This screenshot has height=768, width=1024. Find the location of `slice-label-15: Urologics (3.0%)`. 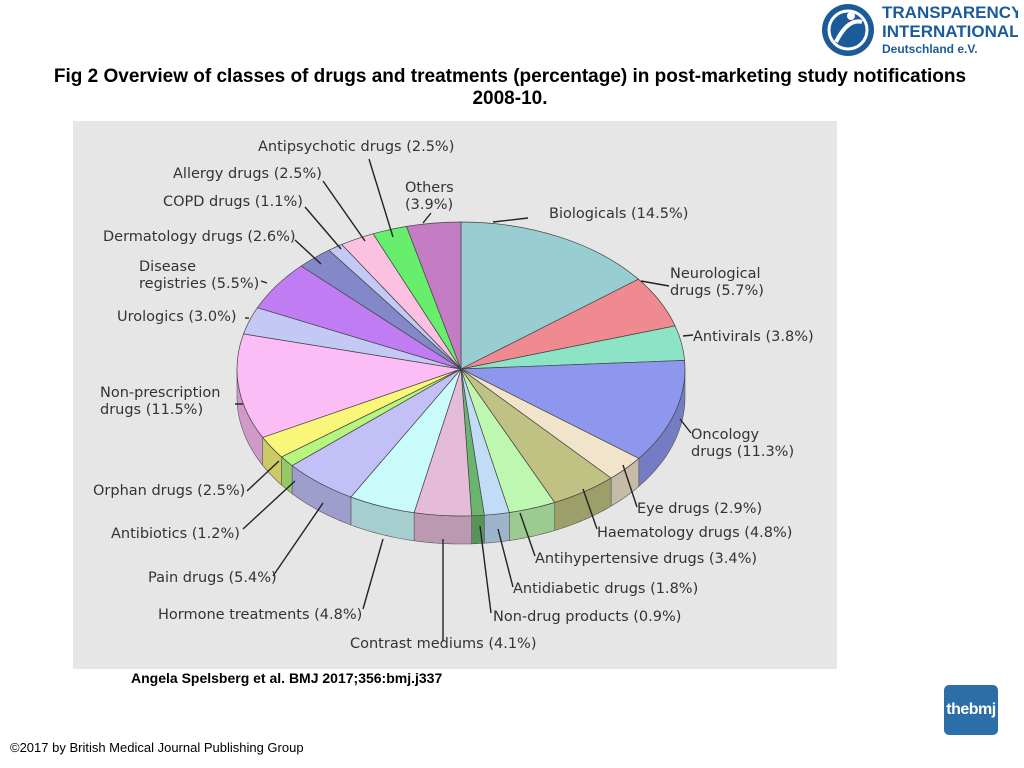

slice-label-15: Urologics (3.0%) is located at coordinates (177, 317).